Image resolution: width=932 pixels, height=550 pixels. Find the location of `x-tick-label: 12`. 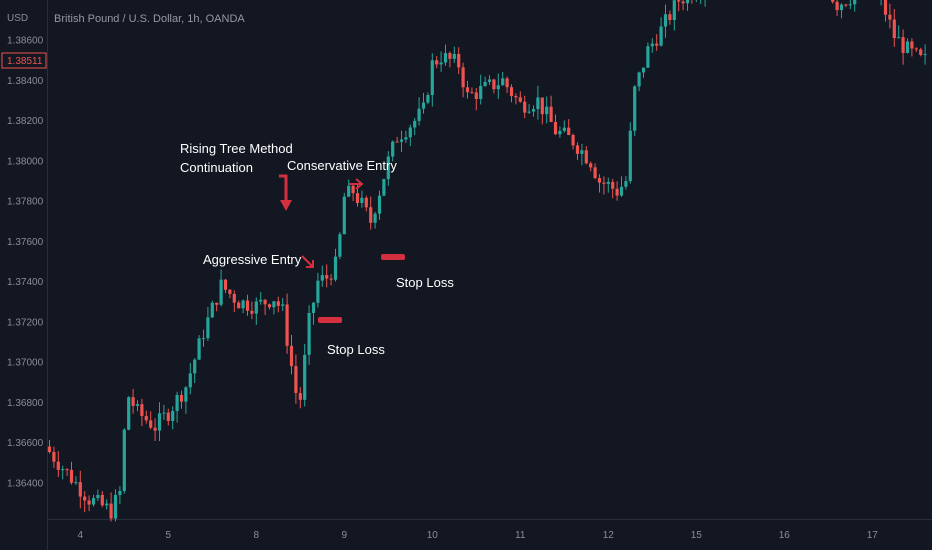

x-tick-label: 12 is located at coordinates (609, 535).